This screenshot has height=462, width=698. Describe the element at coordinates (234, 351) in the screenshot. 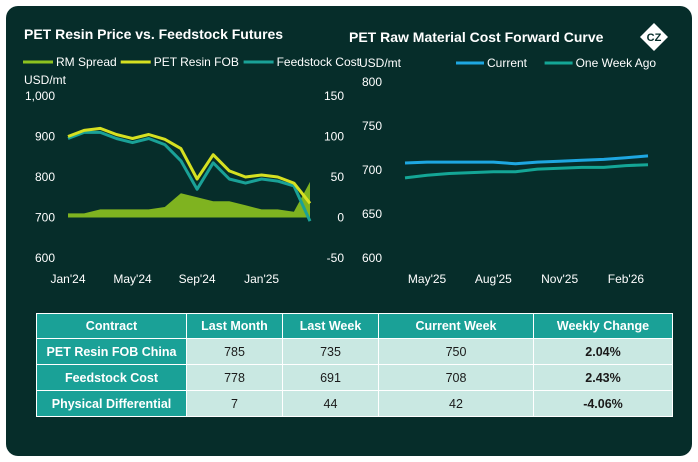

I see `table-cell: 785` at that location.